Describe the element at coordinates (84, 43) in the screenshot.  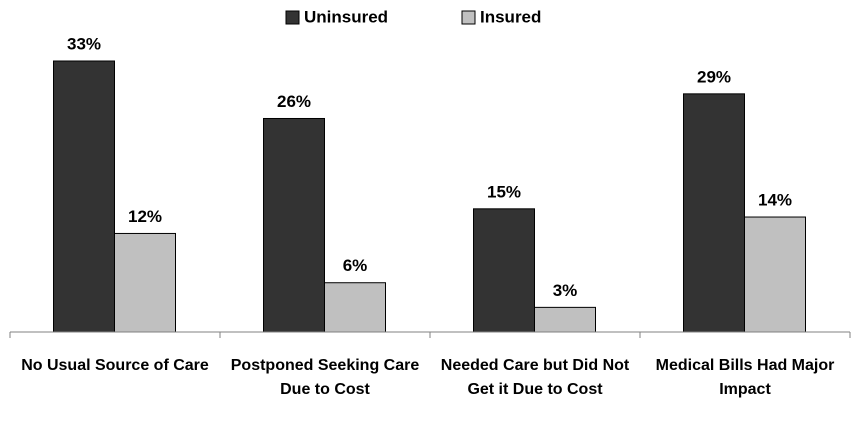
I see `value-label: 33%` at that location.